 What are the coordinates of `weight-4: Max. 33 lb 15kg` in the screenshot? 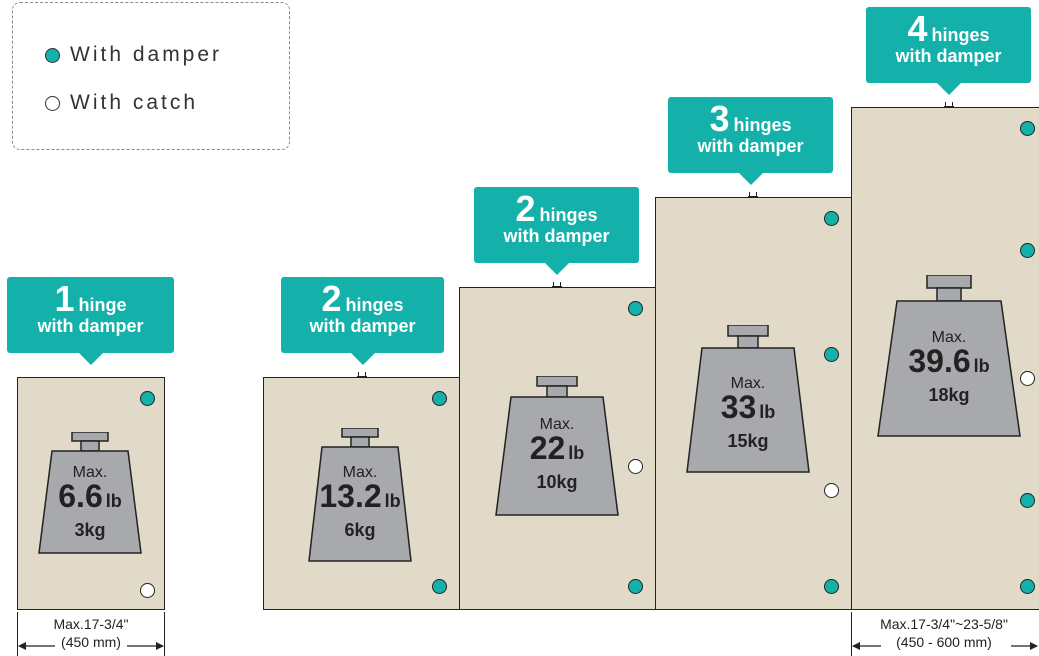 It's located at (748, 399).